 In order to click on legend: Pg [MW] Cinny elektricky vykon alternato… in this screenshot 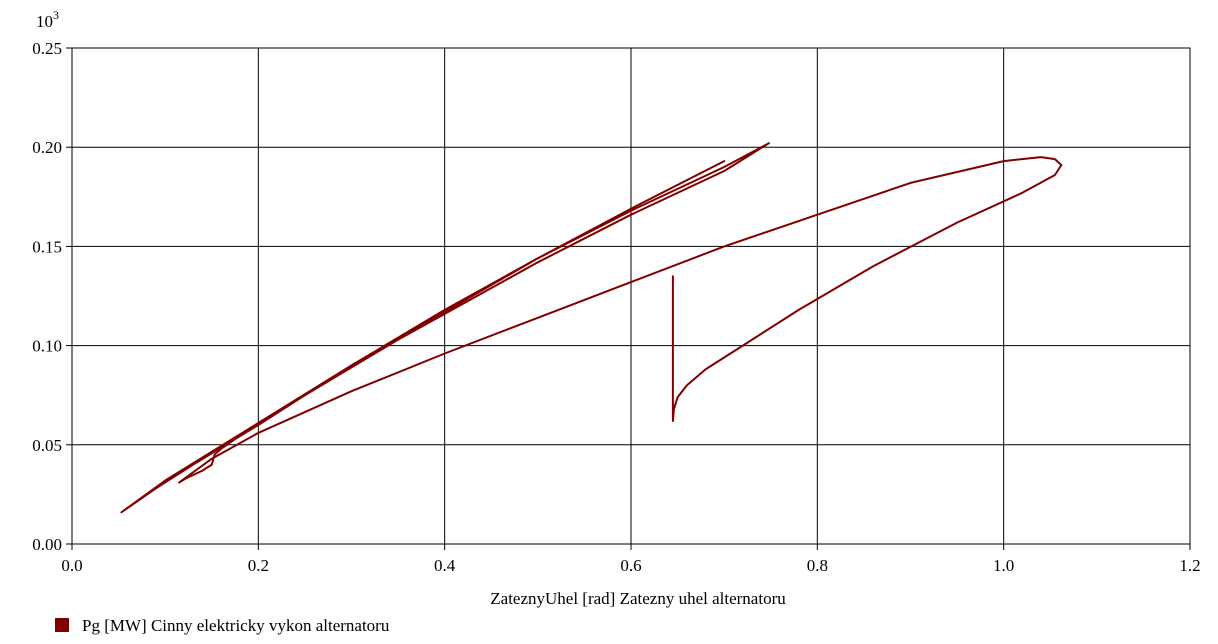, I will do `click(222, 625)`.